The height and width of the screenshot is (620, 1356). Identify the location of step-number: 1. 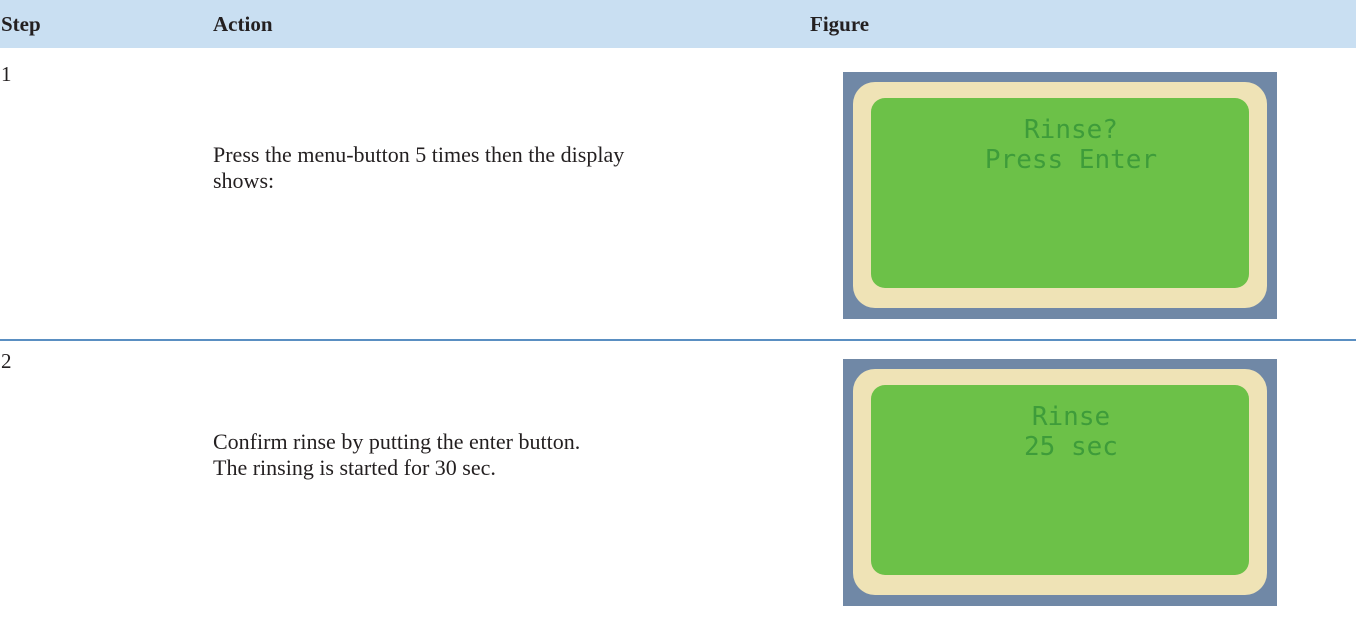
(6, 74).